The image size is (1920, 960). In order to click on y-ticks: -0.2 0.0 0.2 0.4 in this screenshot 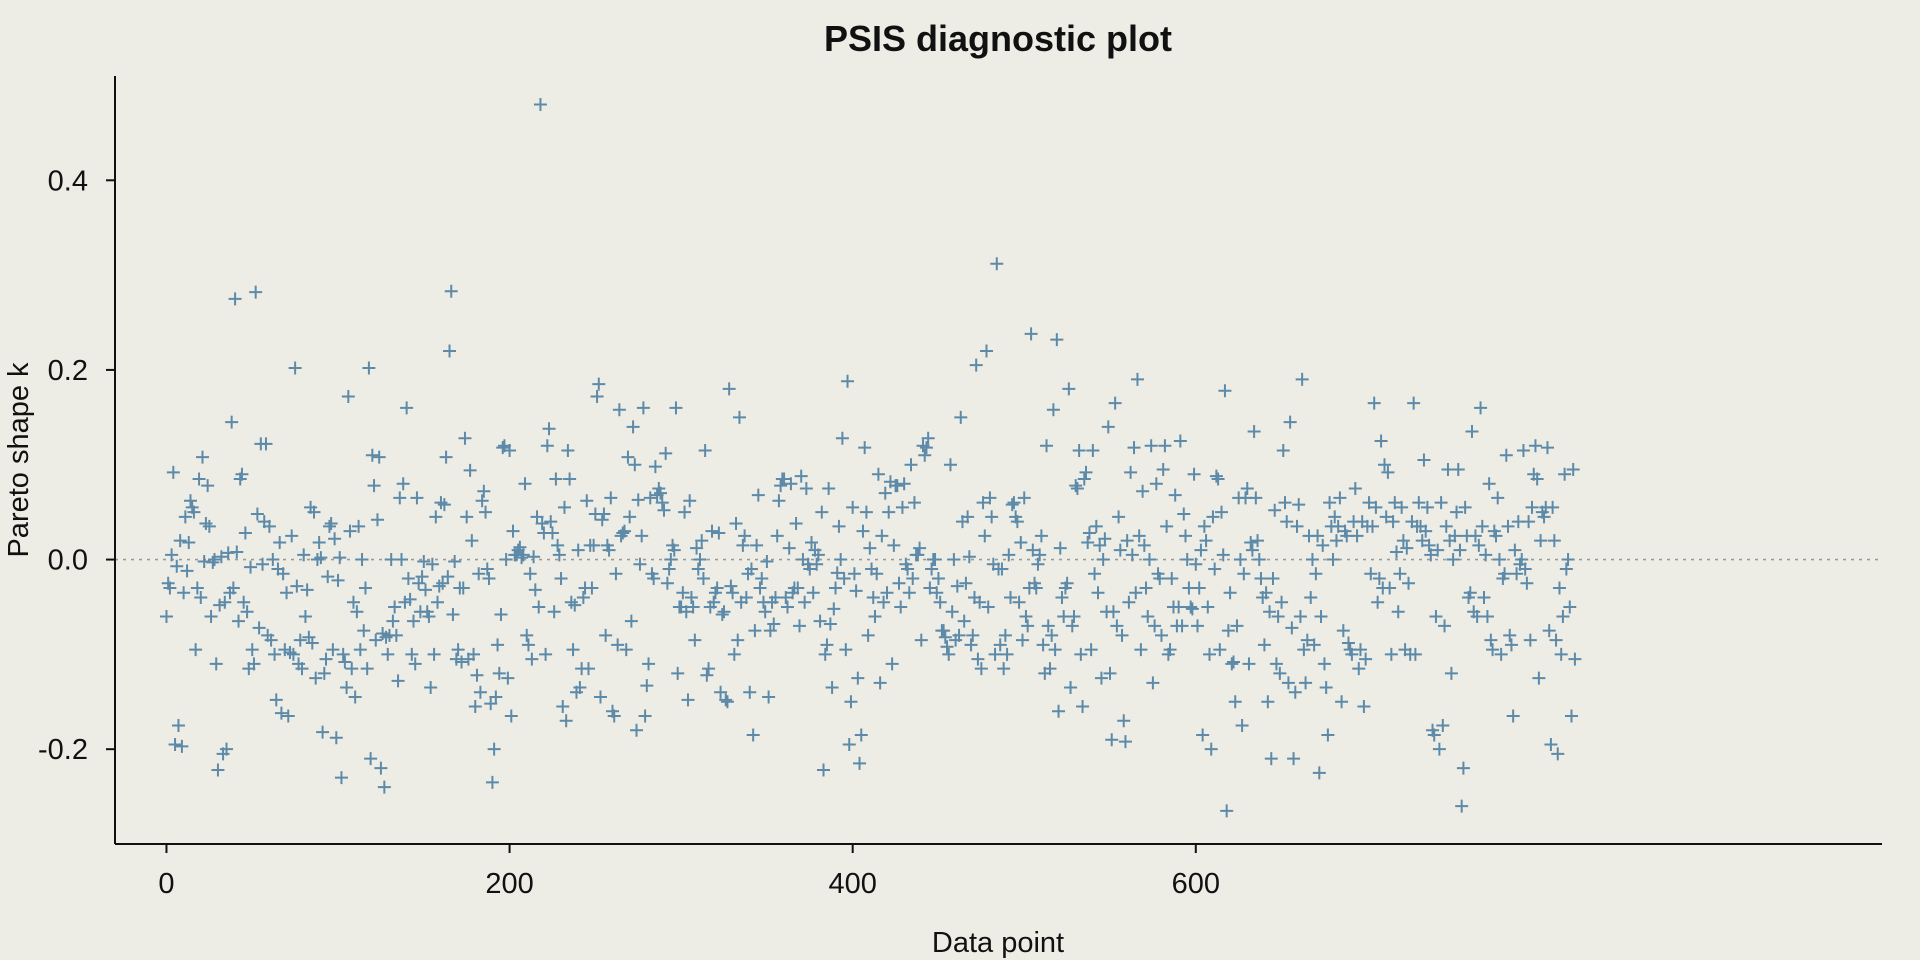, I will do `click(76, 465)`.